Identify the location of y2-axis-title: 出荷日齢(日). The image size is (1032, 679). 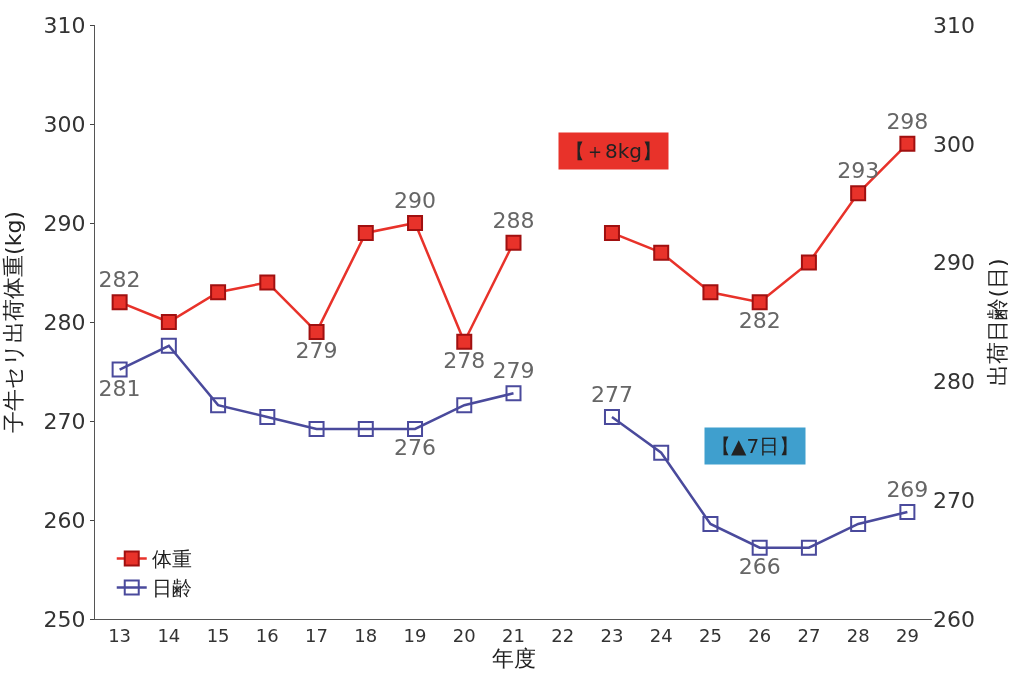
(997, 322).